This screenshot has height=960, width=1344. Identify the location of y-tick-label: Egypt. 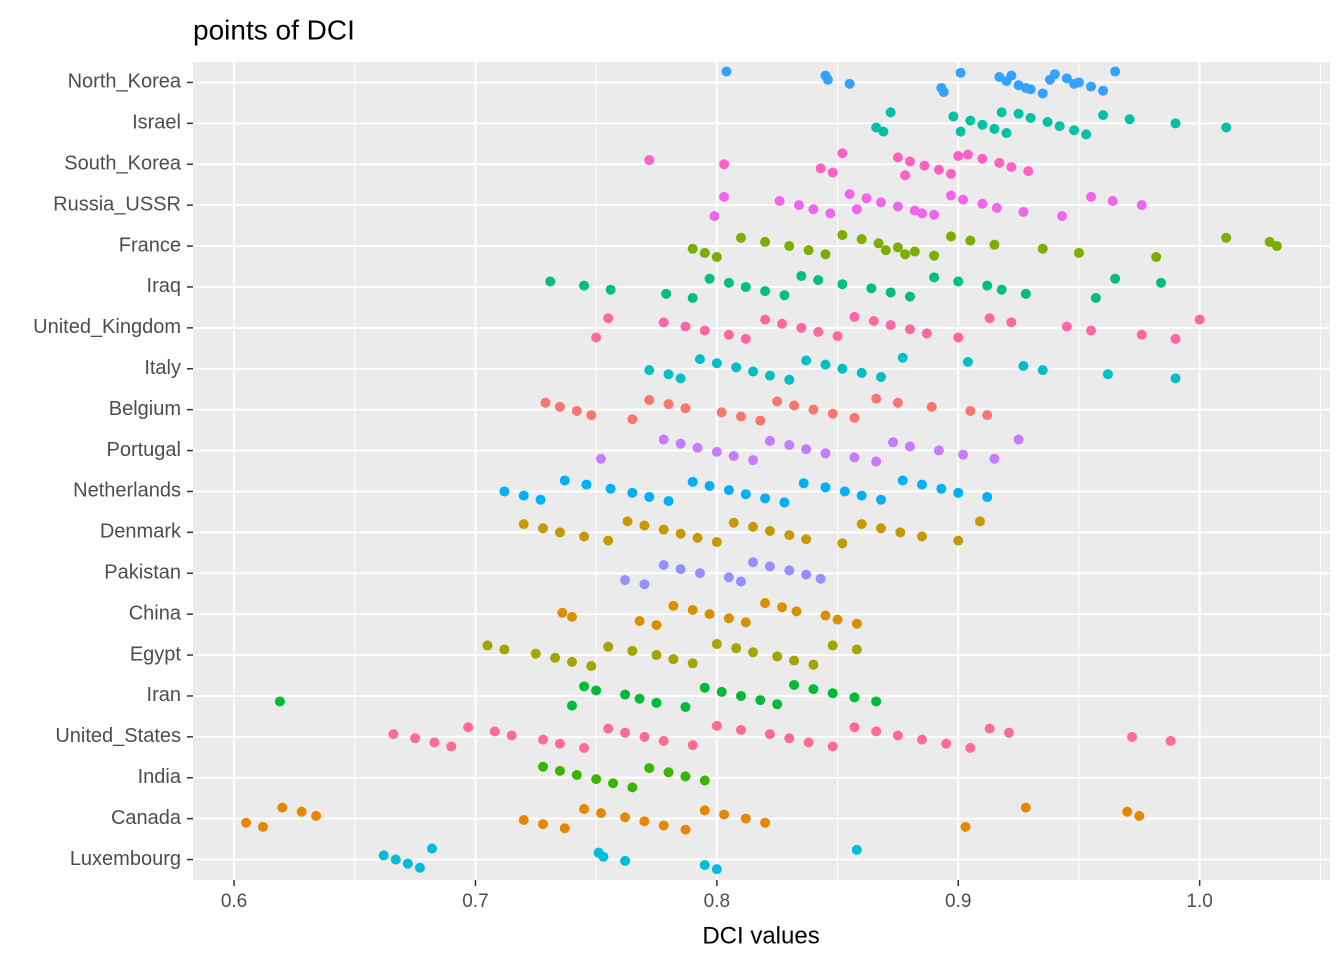
(156, 654).